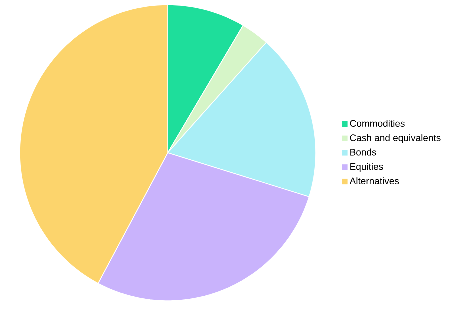 The width and height of the screenshot is (474, 309). I want to click on legend-label: Alternatives, so click(375, 181).